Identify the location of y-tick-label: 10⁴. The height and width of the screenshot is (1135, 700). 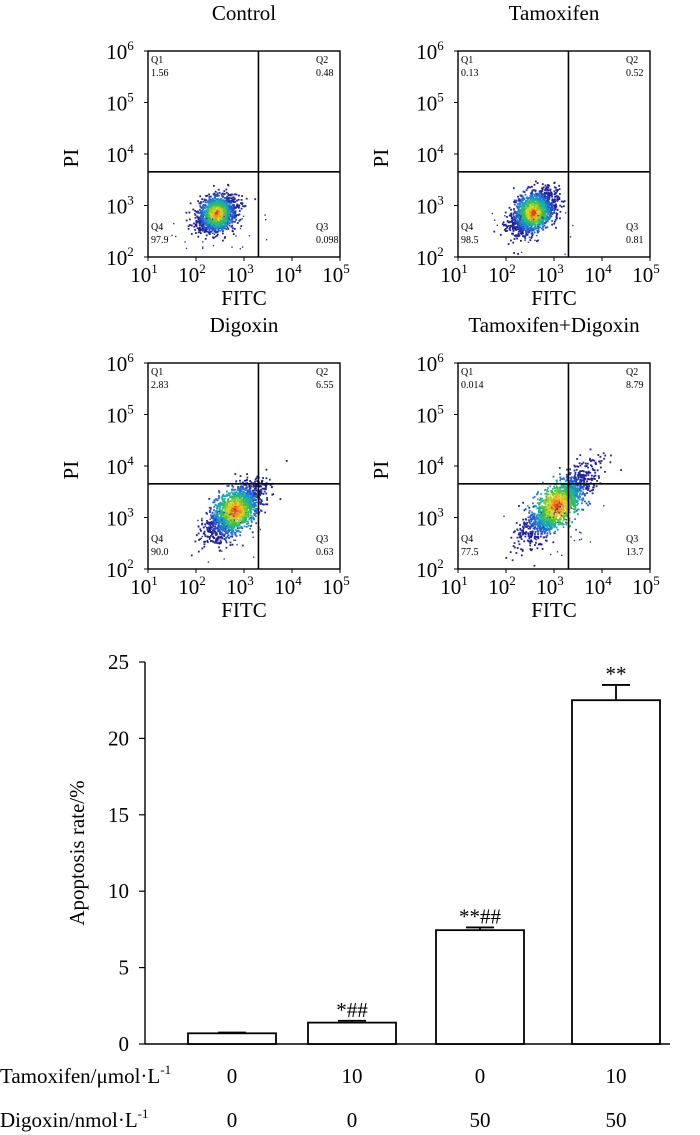
(120, 154).